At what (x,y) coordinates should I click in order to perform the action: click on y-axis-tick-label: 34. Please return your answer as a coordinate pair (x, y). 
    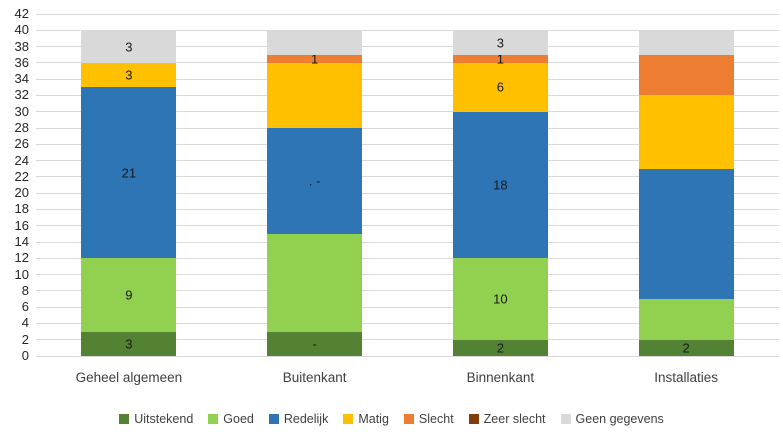
    Looking at the image, I should click on (21, 79).